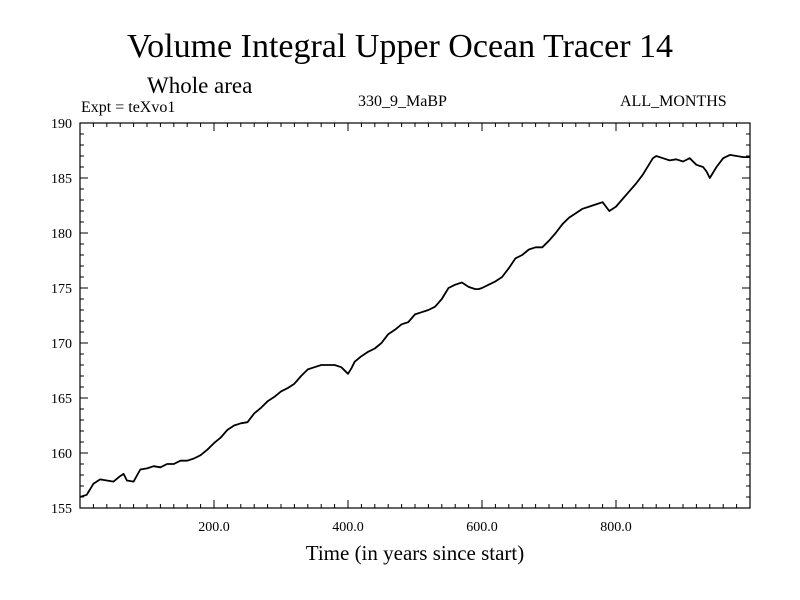 The image size is (800, 600). What do you see at coordinates (400, 46) in the screenshot?
I see `chart-title: Volume Integral Upper Ocean Tracer 14` at bounding box center [400, 46].